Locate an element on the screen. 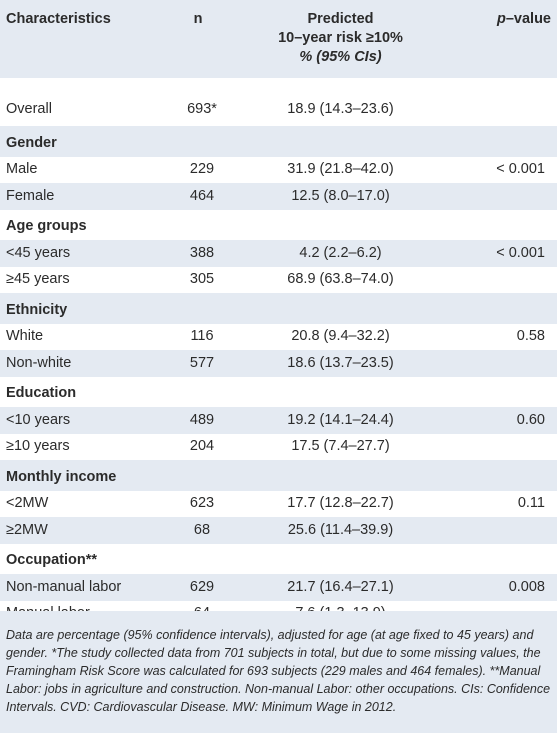 This screenshot has height=733, width=557. row-n: 489 is located at coordinates (202, 419).